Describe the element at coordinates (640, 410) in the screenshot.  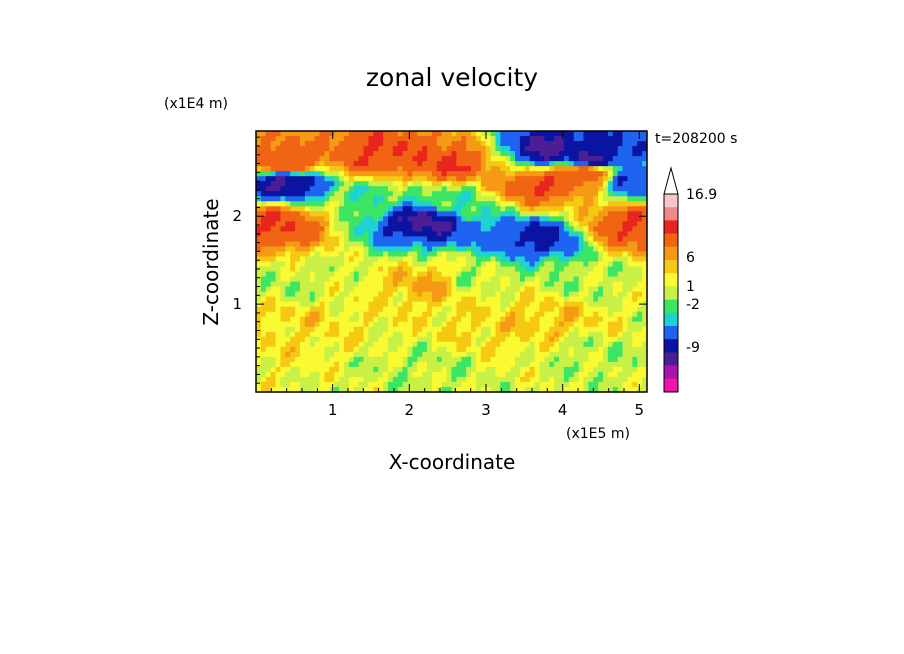
I see `x-tick-label: 5` at that location.